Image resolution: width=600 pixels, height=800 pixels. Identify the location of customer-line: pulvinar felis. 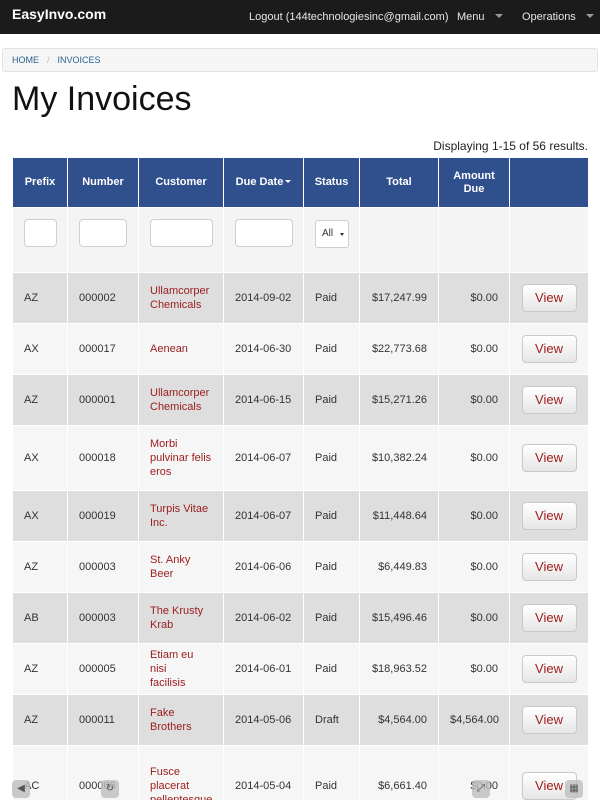
(181, 458).